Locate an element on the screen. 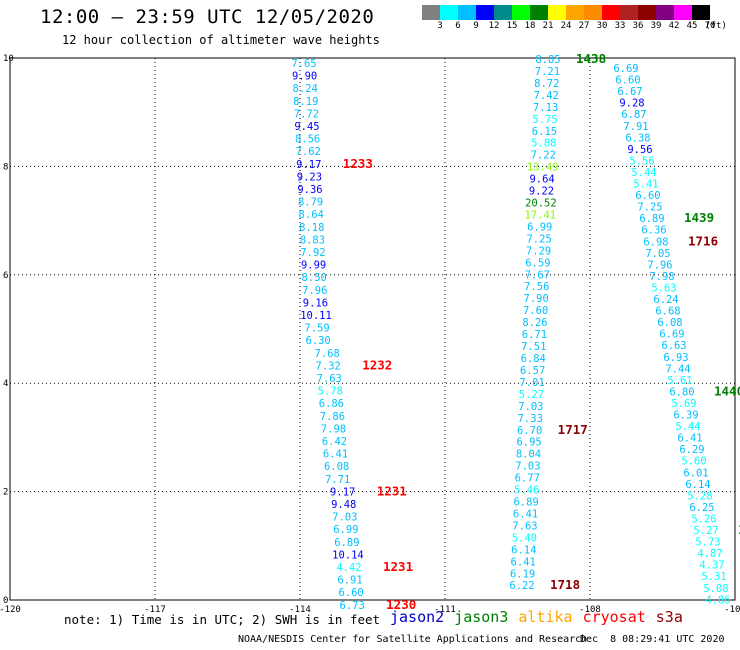 This screenshot has height=650, width=740. wave-height-value: 13.49 is located at coordinates (543, 168).